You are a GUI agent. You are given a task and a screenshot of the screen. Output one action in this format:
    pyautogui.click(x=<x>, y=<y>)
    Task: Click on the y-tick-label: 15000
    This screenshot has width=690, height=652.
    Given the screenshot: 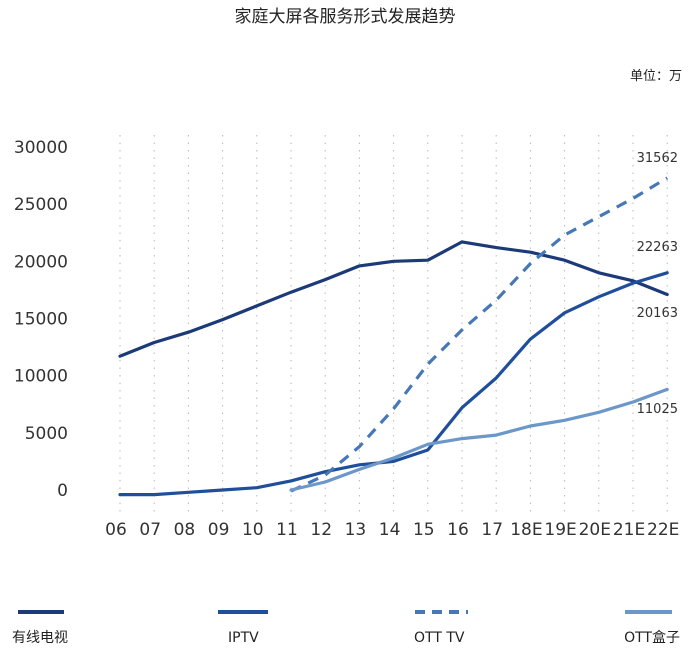 What is the action you would take?
    pyautogui.click(x=41, y=320)
    